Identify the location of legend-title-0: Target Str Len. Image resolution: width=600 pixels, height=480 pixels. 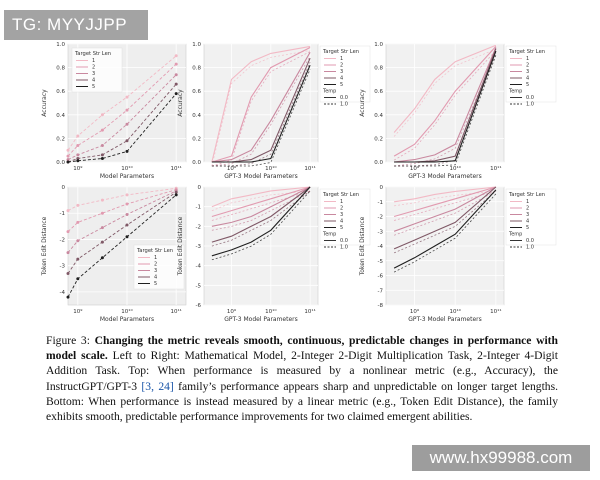
(92, 54).